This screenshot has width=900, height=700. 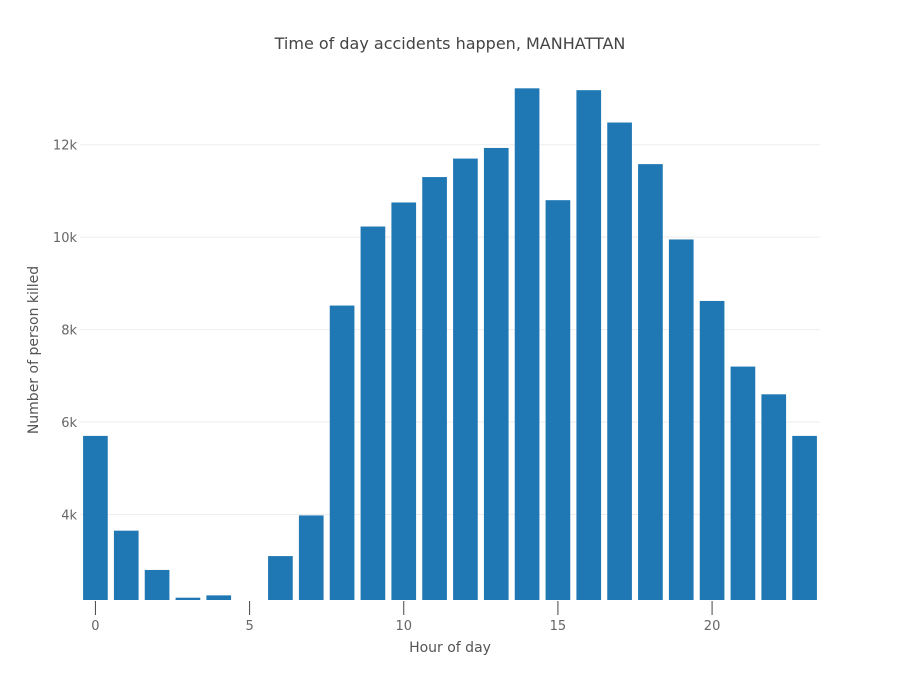 I want to click on y-tick-label: 8k, so click(x=69, y=331).